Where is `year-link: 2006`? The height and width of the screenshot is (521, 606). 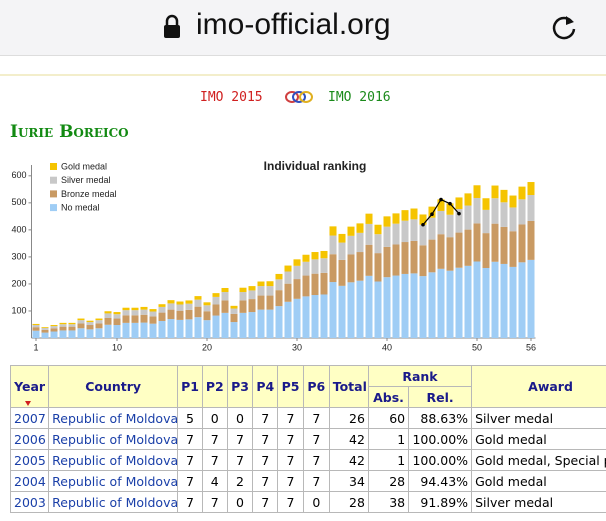
year-link: 2006 is located at coordinates (30, 439).